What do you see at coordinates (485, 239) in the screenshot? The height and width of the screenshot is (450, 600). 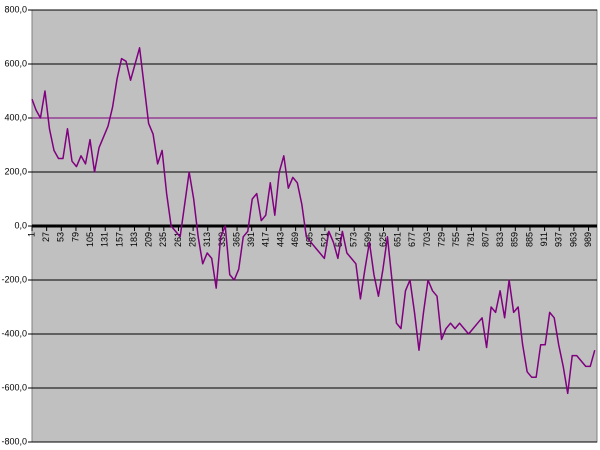 I see `x-tick-label: 807` at bounding box center [485, 239].